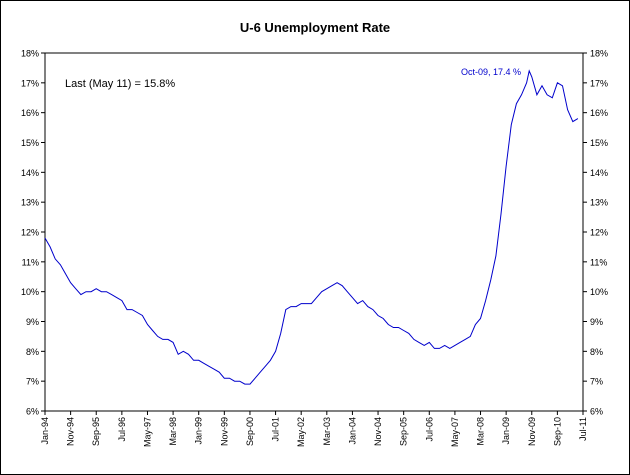 This screenshot has width=630, height=475. What do you see at coordinates (30, 233) in the screenshot?
I see `y-tick-label-left: 12%` at bounding box center [30, 233].